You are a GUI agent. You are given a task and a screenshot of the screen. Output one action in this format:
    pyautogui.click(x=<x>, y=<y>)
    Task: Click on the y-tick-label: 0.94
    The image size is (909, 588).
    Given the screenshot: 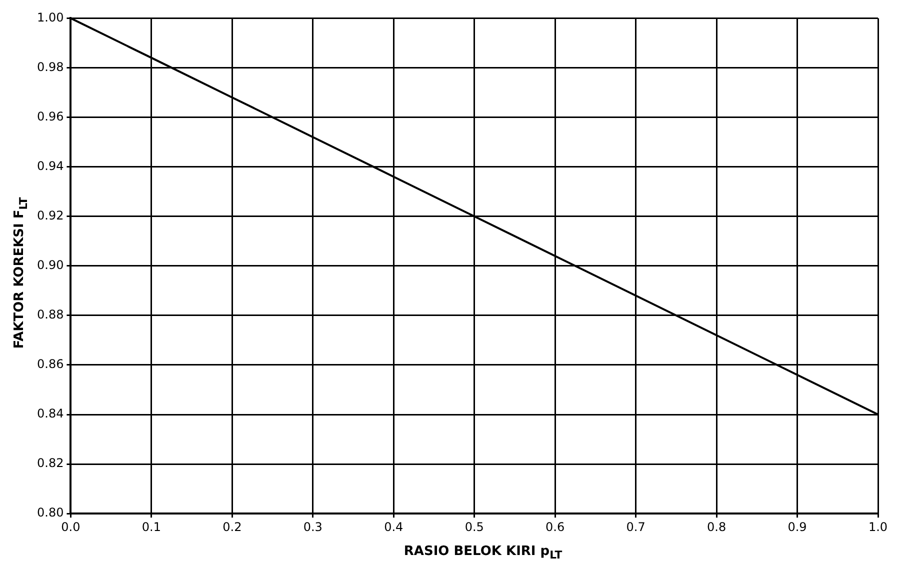 What is the action you would take?
    pyautogui.click(x=50, y=165)
    